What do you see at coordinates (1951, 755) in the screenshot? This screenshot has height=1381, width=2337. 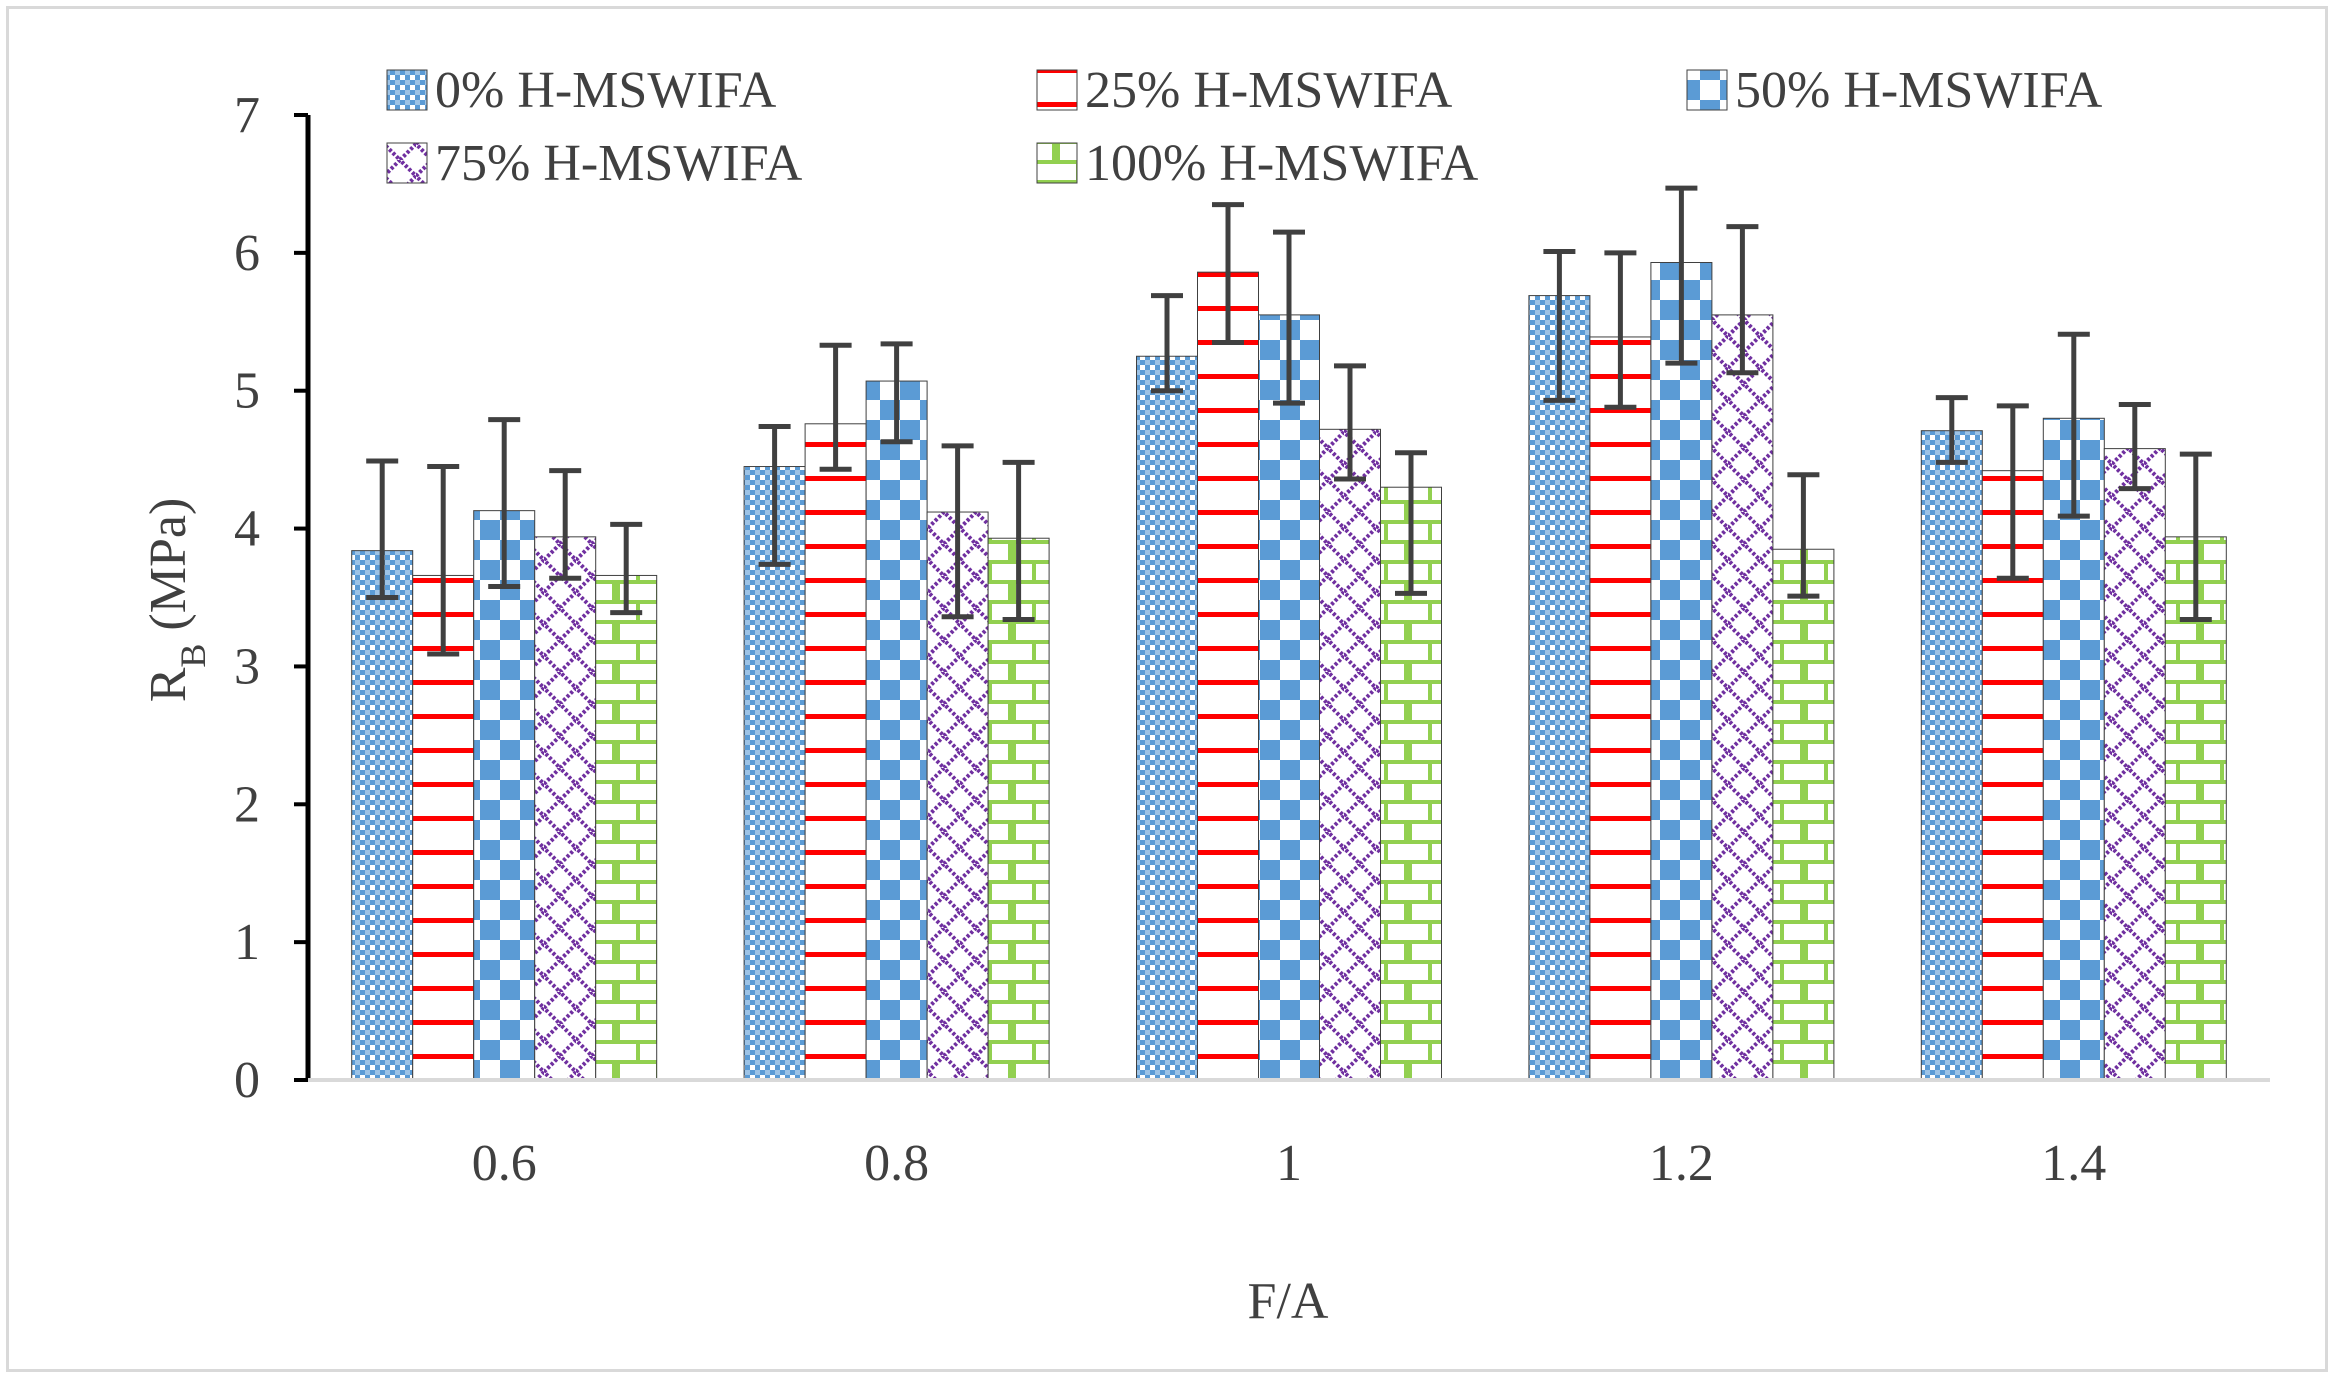 I see `bar-0-h-mswifa-1.4` at bounding box center [1951, 755].